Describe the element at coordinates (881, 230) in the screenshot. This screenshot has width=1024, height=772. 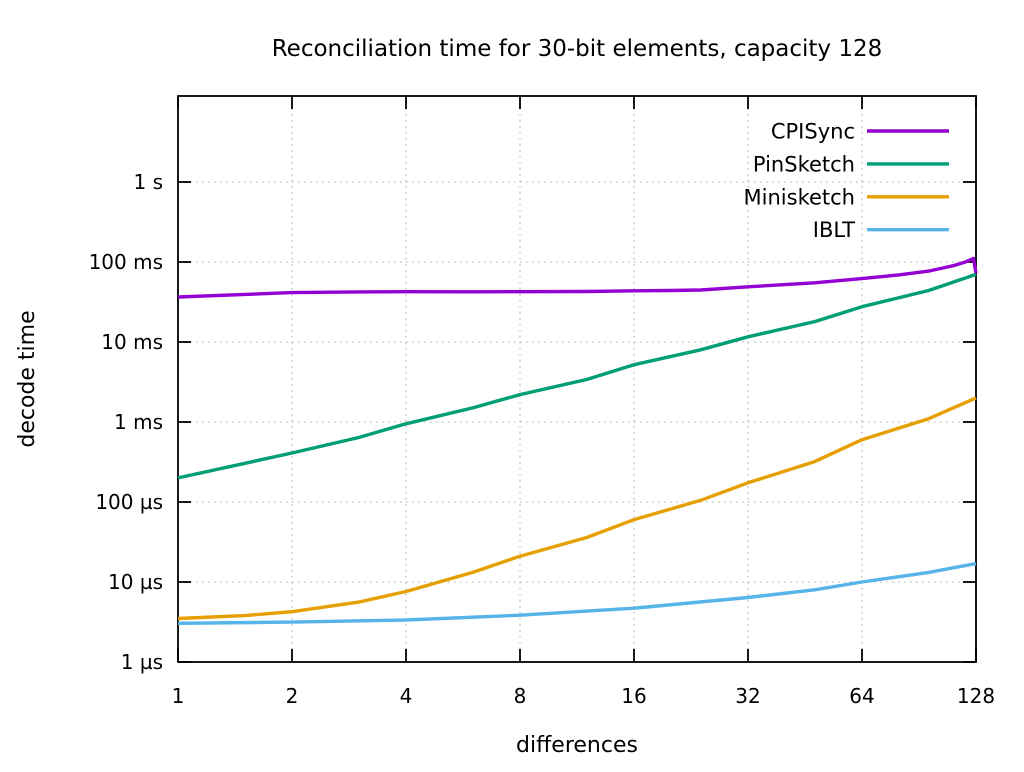
I see `legend-item-iblt: IBLT` at that location.